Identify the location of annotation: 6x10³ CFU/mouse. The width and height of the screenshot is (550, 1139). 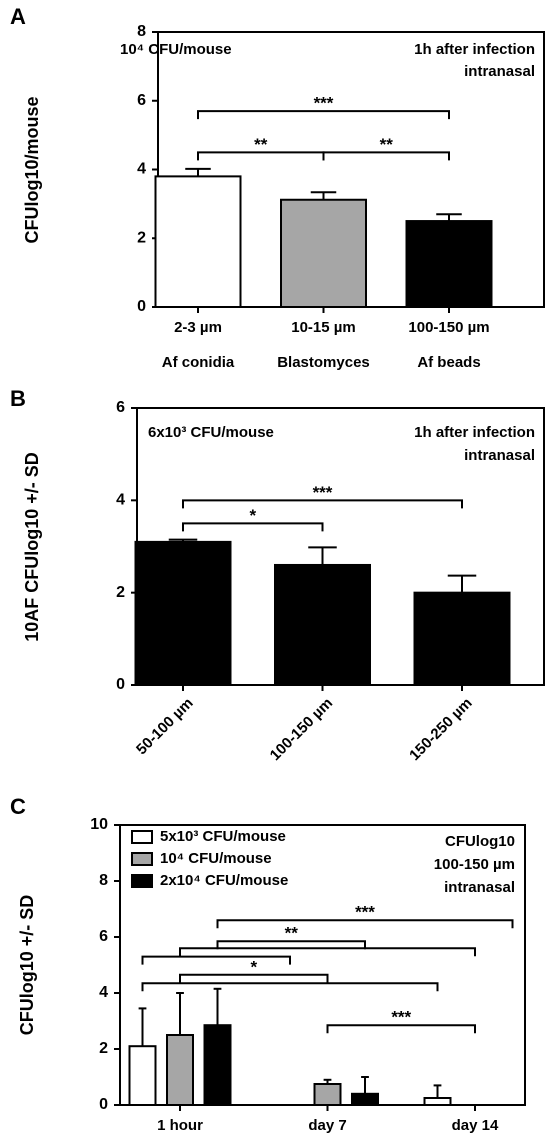
(211, 432).